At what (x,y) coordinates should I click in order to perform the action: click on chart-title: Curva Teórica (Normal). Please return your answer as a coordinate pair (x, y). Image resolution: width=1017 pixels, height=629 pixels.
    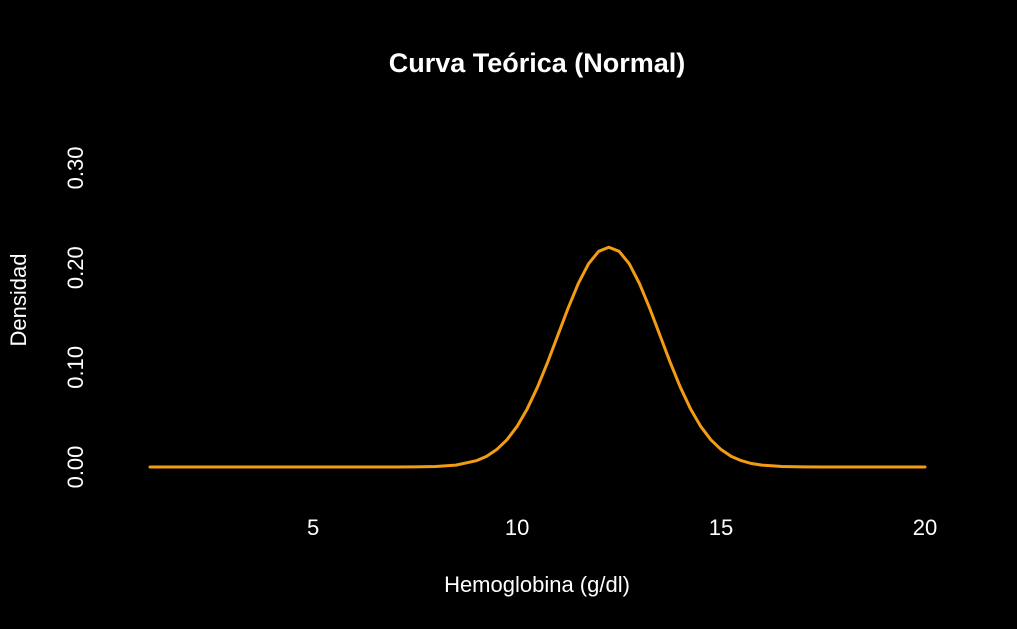
    Looking at the image, I should click on (537, 63).